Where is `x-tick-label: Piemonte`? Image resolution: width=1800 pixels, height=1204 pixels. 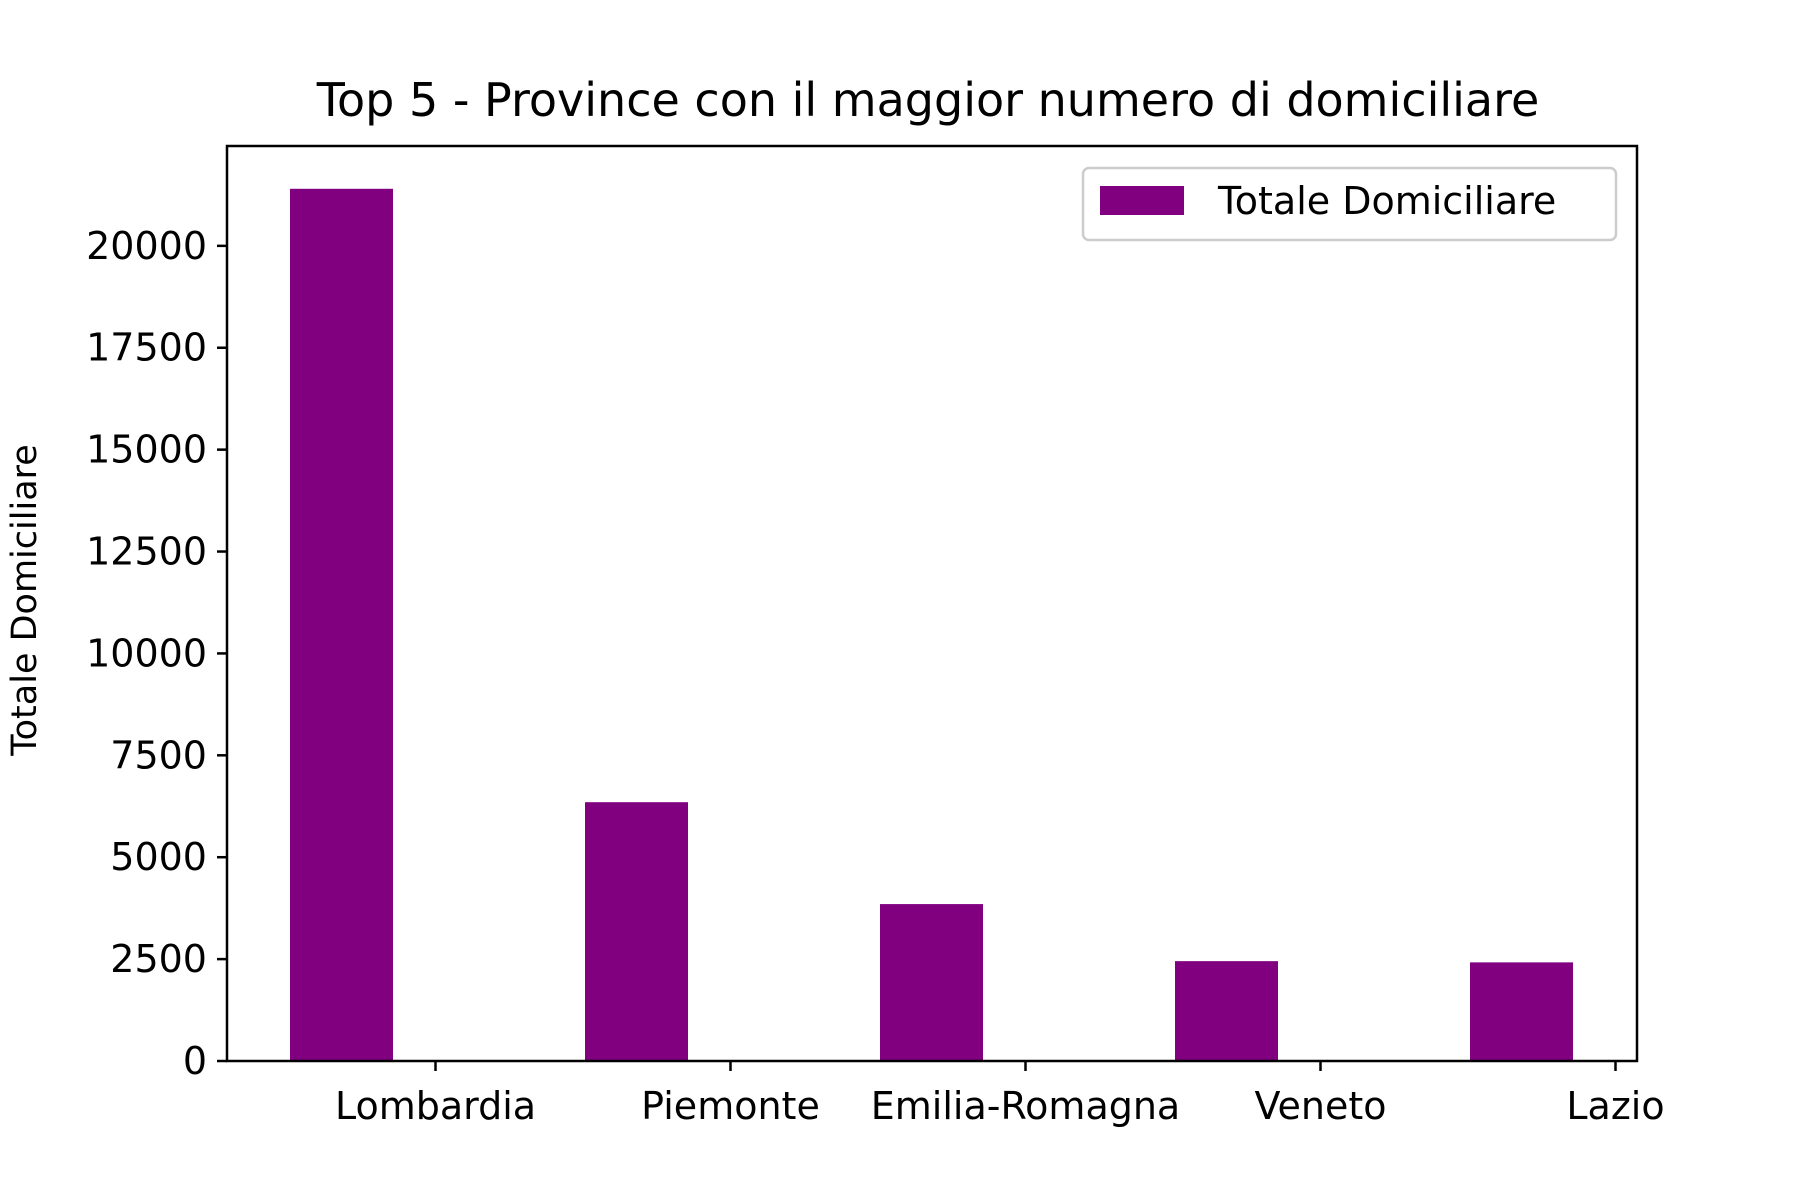 x-tick-label: Piemonte is located at coordinates (730, 1106).